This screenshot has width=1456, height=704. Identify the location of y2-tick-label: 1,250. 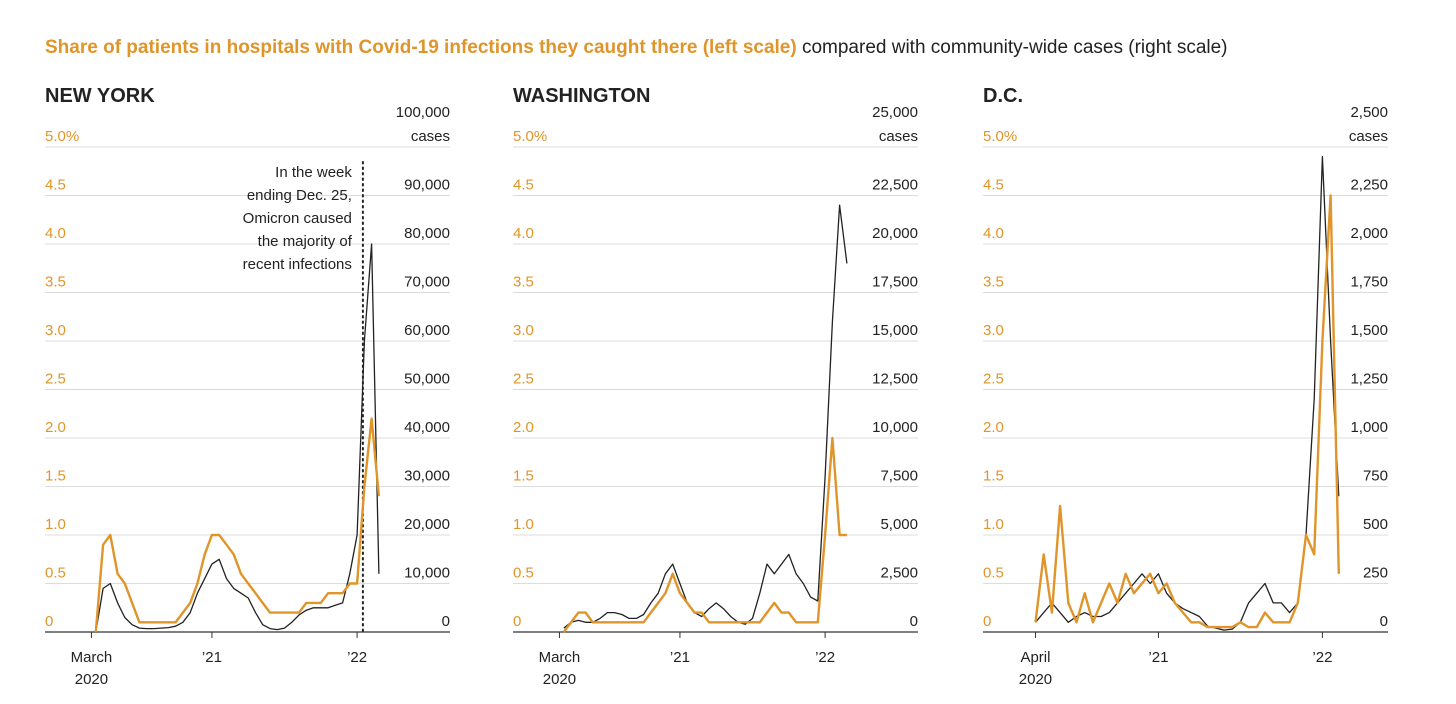
(1369, 379).